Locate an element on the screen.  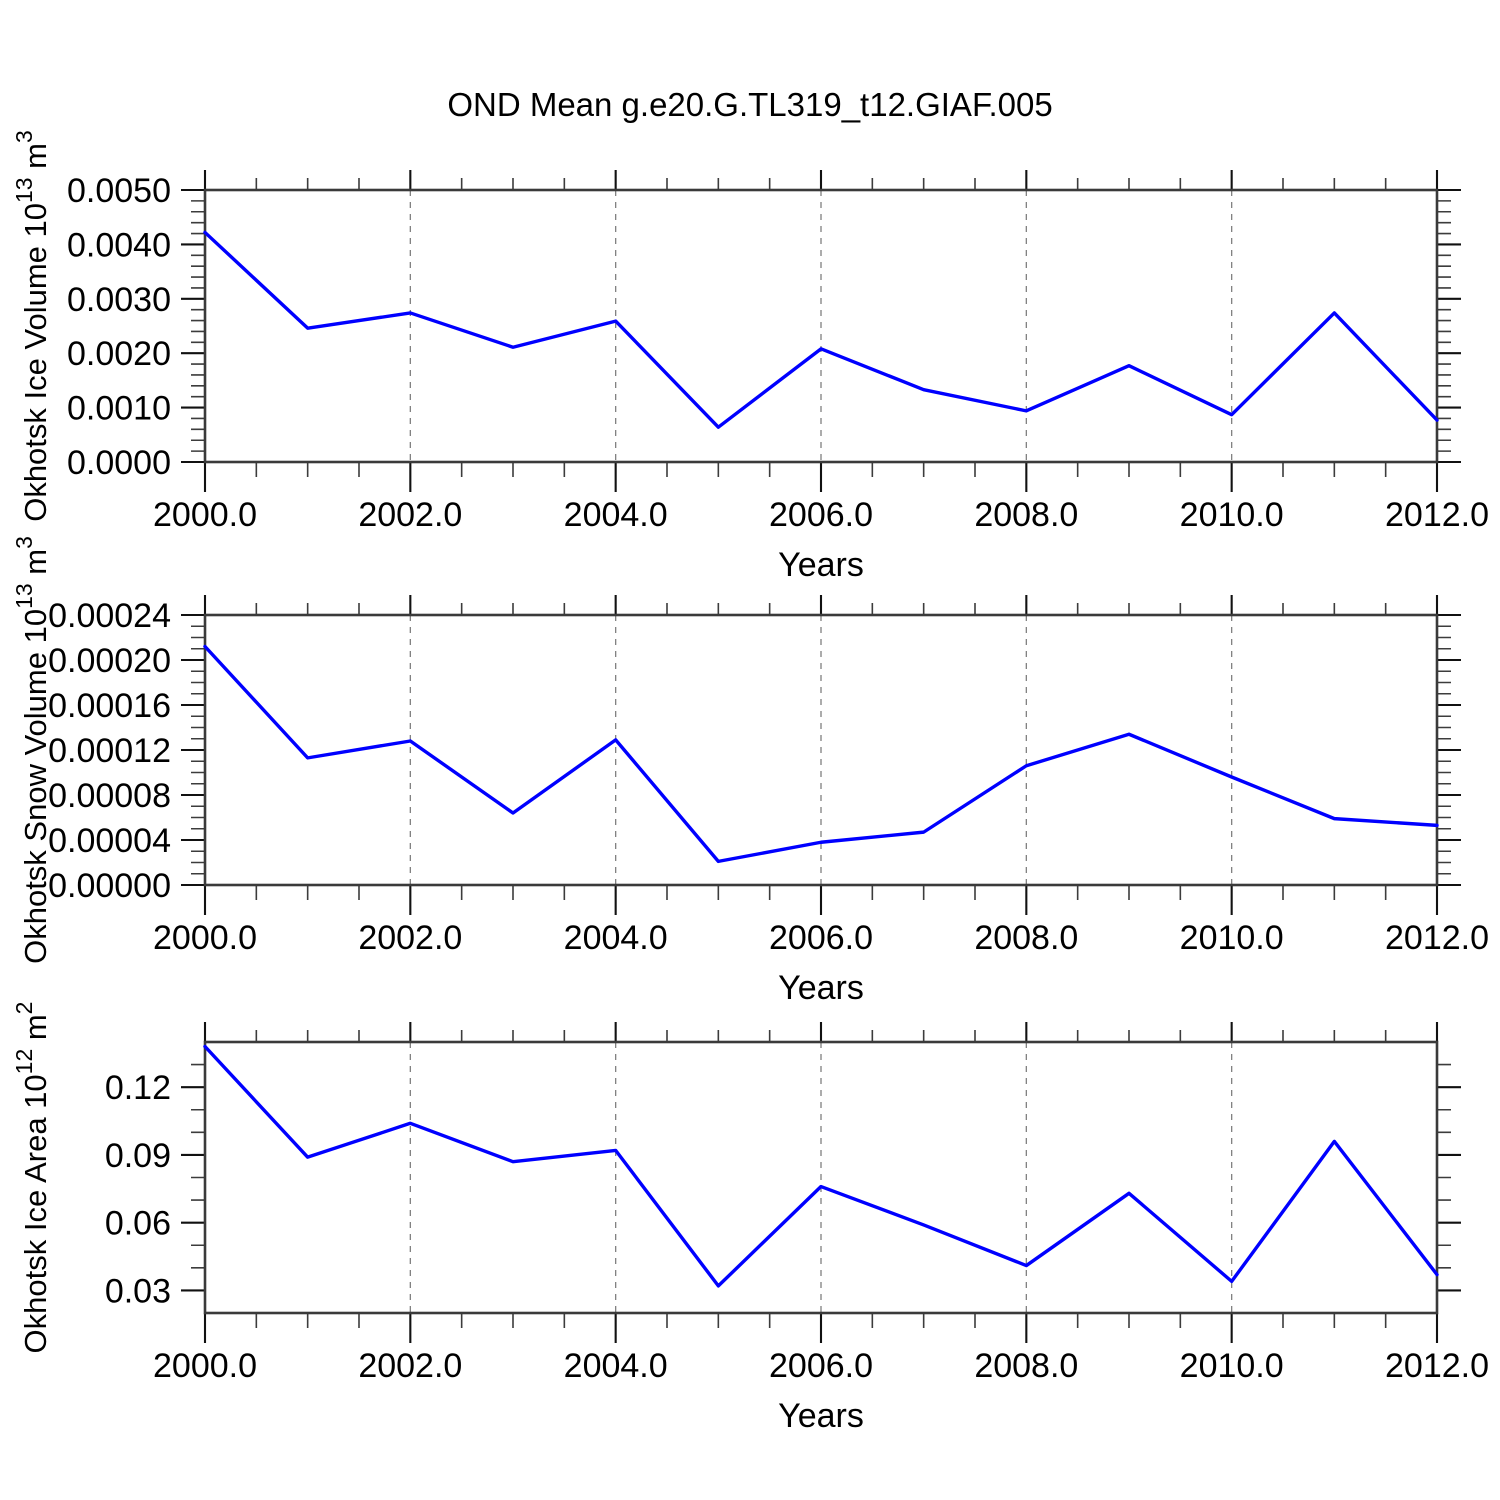
data-line-ice-volume is located at coordinates (821, 329).